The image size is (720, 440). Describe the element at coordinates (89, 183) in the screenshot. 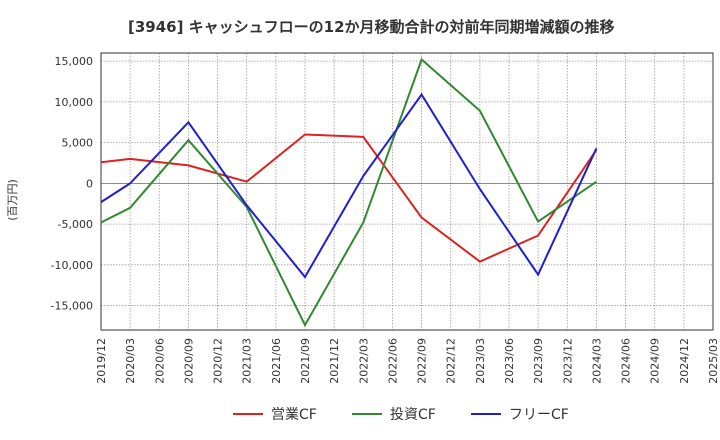

I see `y-tick-label: 0` at that location.